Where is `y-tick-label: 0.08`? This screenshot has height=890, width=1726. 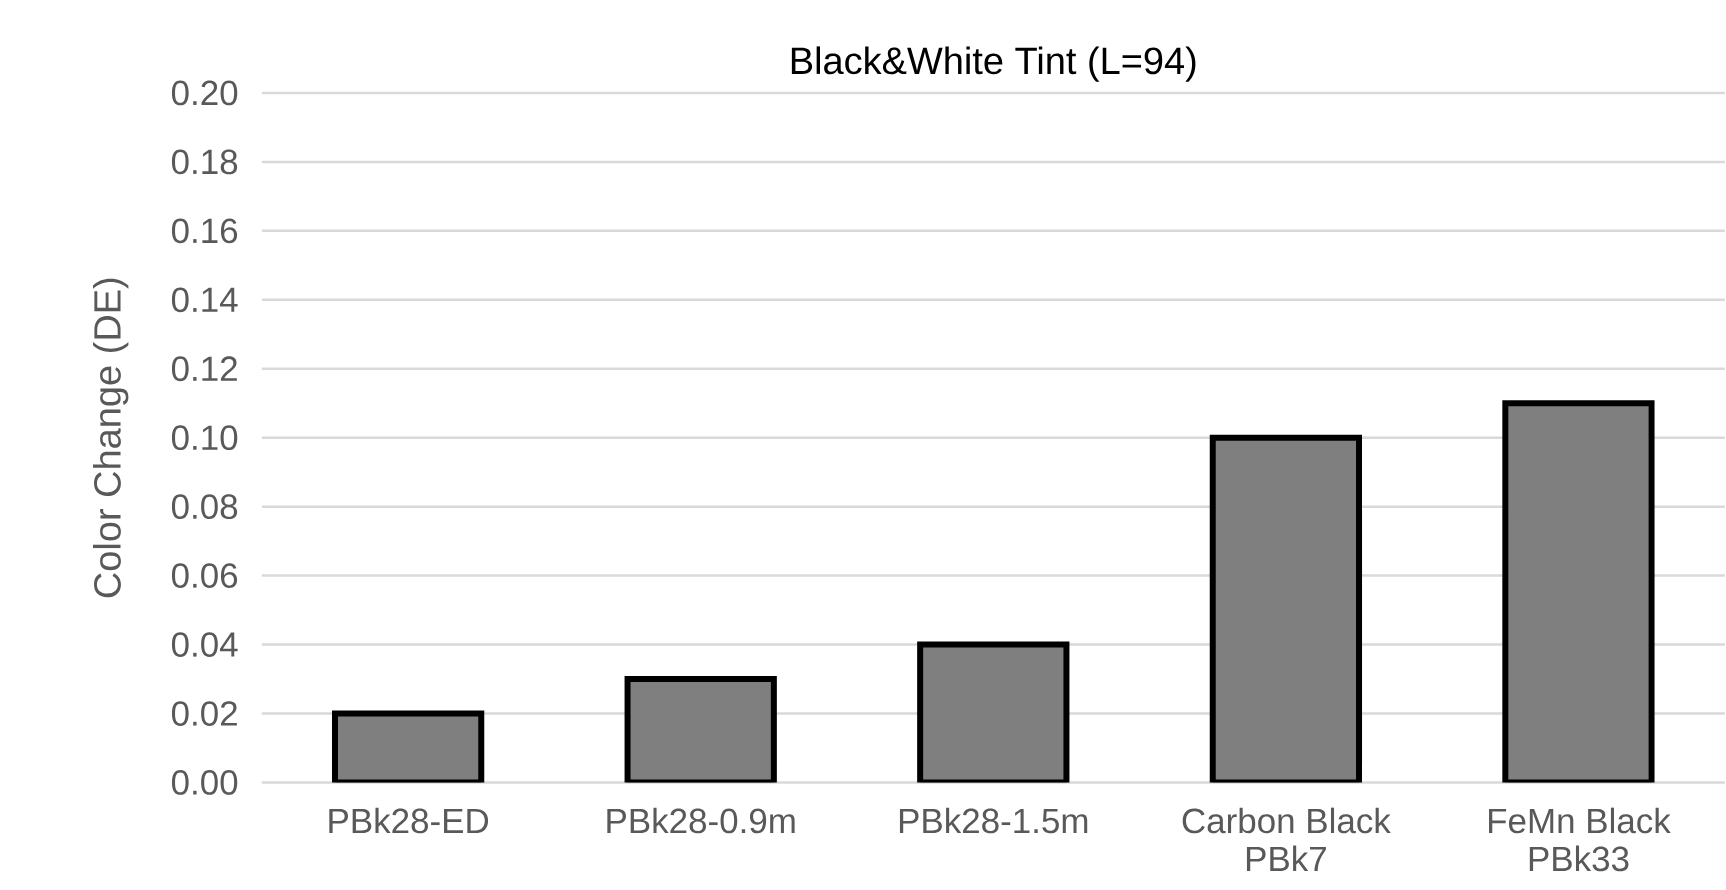
y-tick-label: 0.08 is located at coordinates (204, 506).